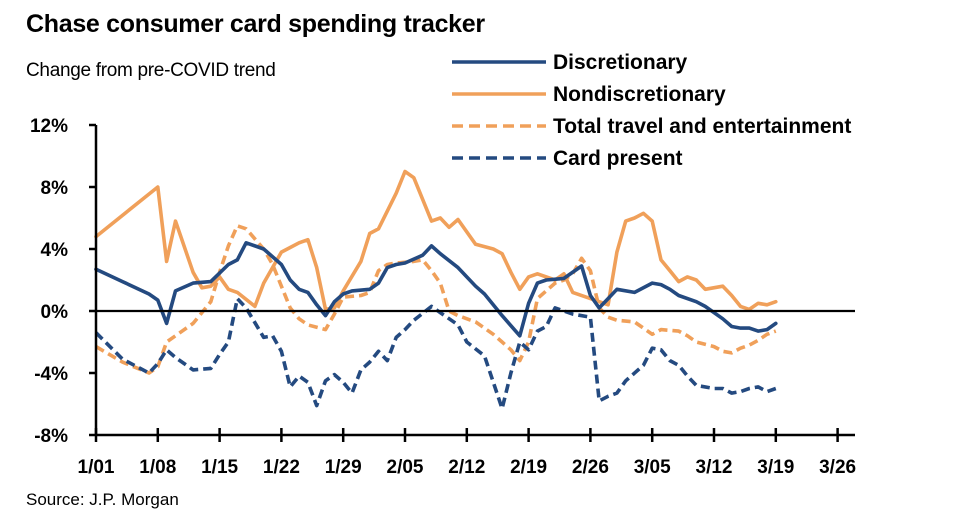  What do you see at coordinates (590, 467) in the screenshot?
I see `x-tick-label: 2/26` at bounding box center [590, 467].